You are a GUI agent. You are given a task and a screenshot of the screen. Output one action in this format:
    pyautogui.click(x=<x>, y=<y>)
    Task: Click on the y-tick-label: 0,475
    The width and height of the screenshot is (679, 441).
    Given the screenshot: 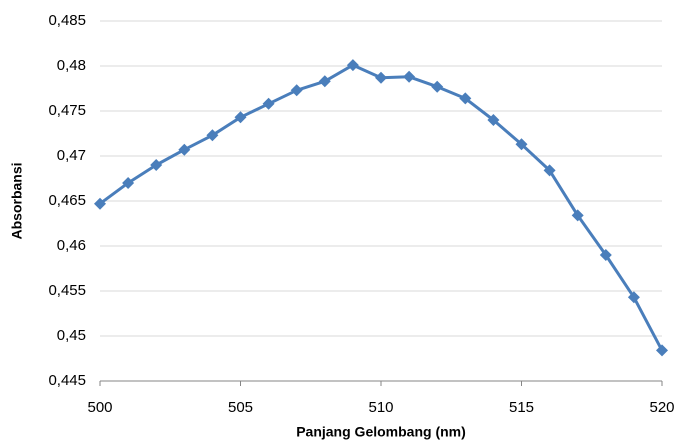 What is the action you would take?
    pyautogui.click(x=67, y=110)
    